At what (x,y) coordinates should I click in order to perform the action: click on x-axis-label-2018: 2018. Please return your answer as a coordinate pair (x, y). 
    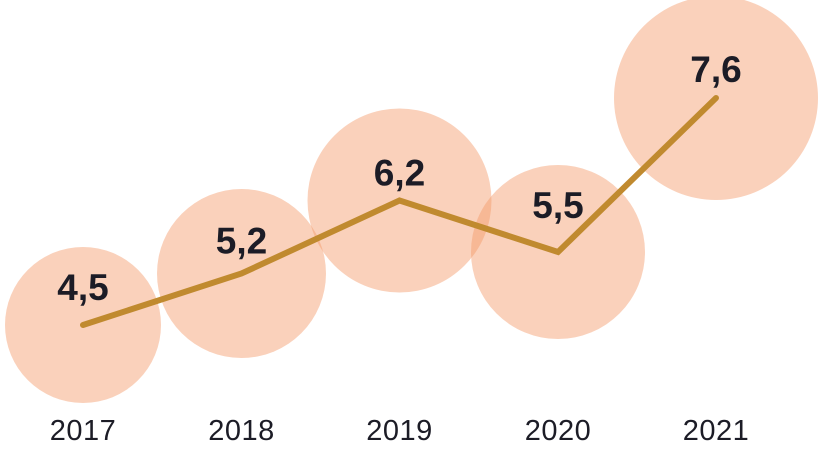
    Looking at the image, I should click on (241, 431).